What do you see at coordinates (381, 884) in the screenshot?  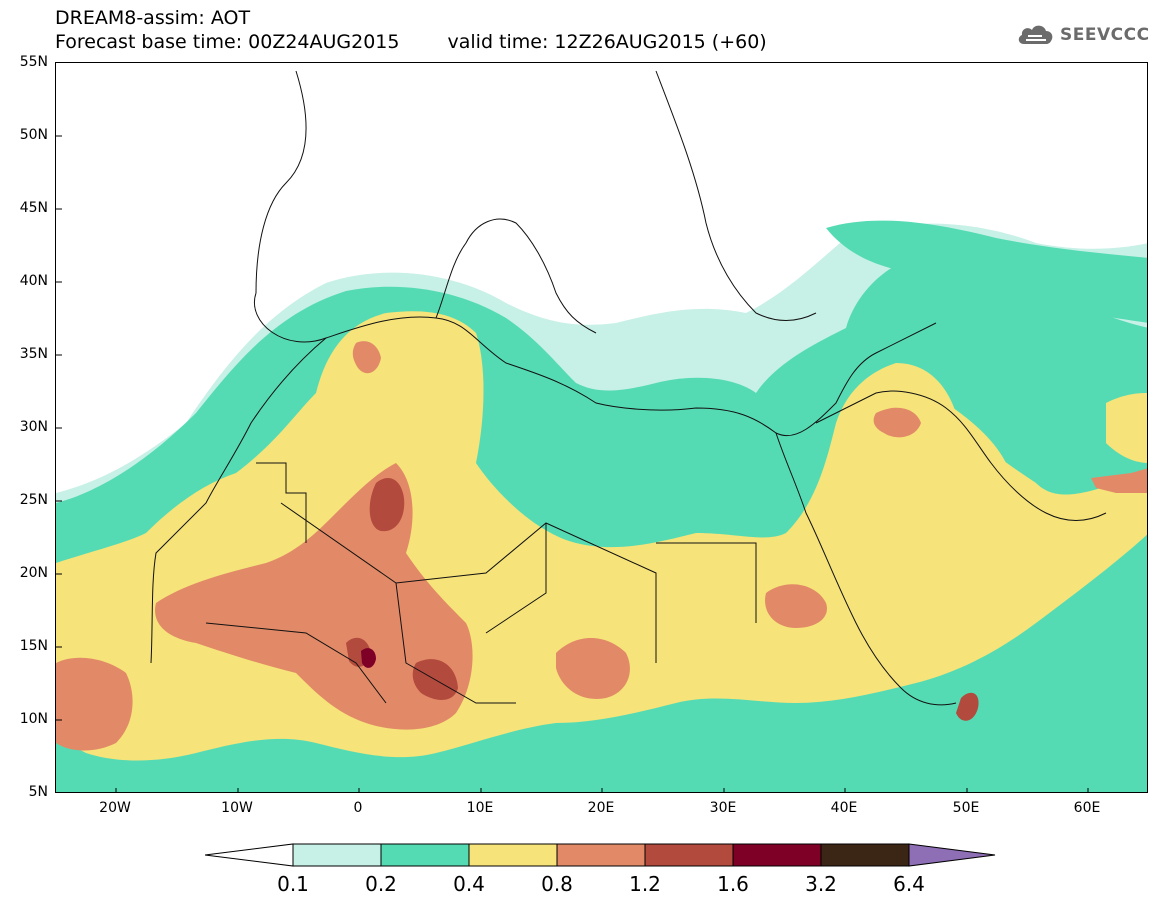 I see `colorbar-label: 0.2` at bounding box center [381, 884].